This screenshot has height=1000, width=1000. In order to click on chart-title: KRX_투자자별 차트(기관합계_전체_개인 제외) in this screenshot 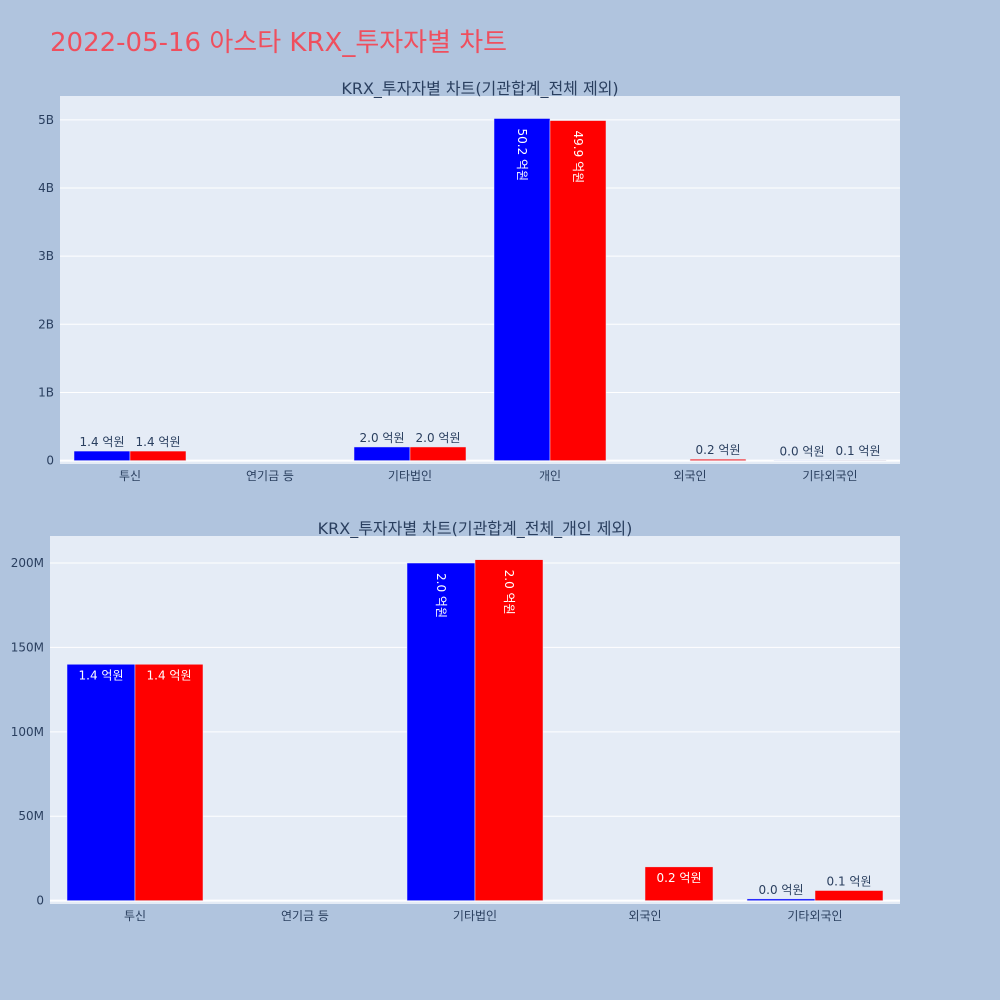, I will do `click(475, 529)`.